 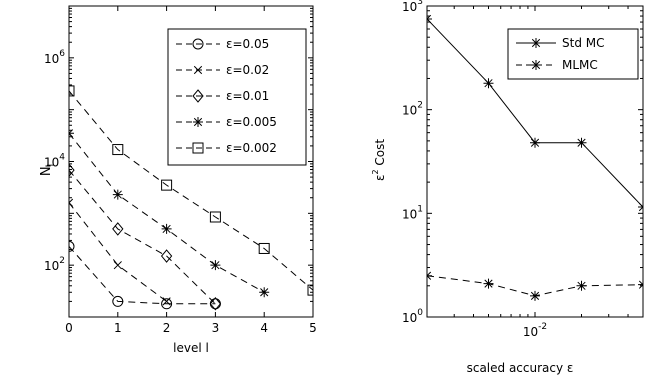 What do you see at coordinates (251, 122) in the screenshot?
I see `legend-label: ε=0.005` at bounding box center [251, 122].